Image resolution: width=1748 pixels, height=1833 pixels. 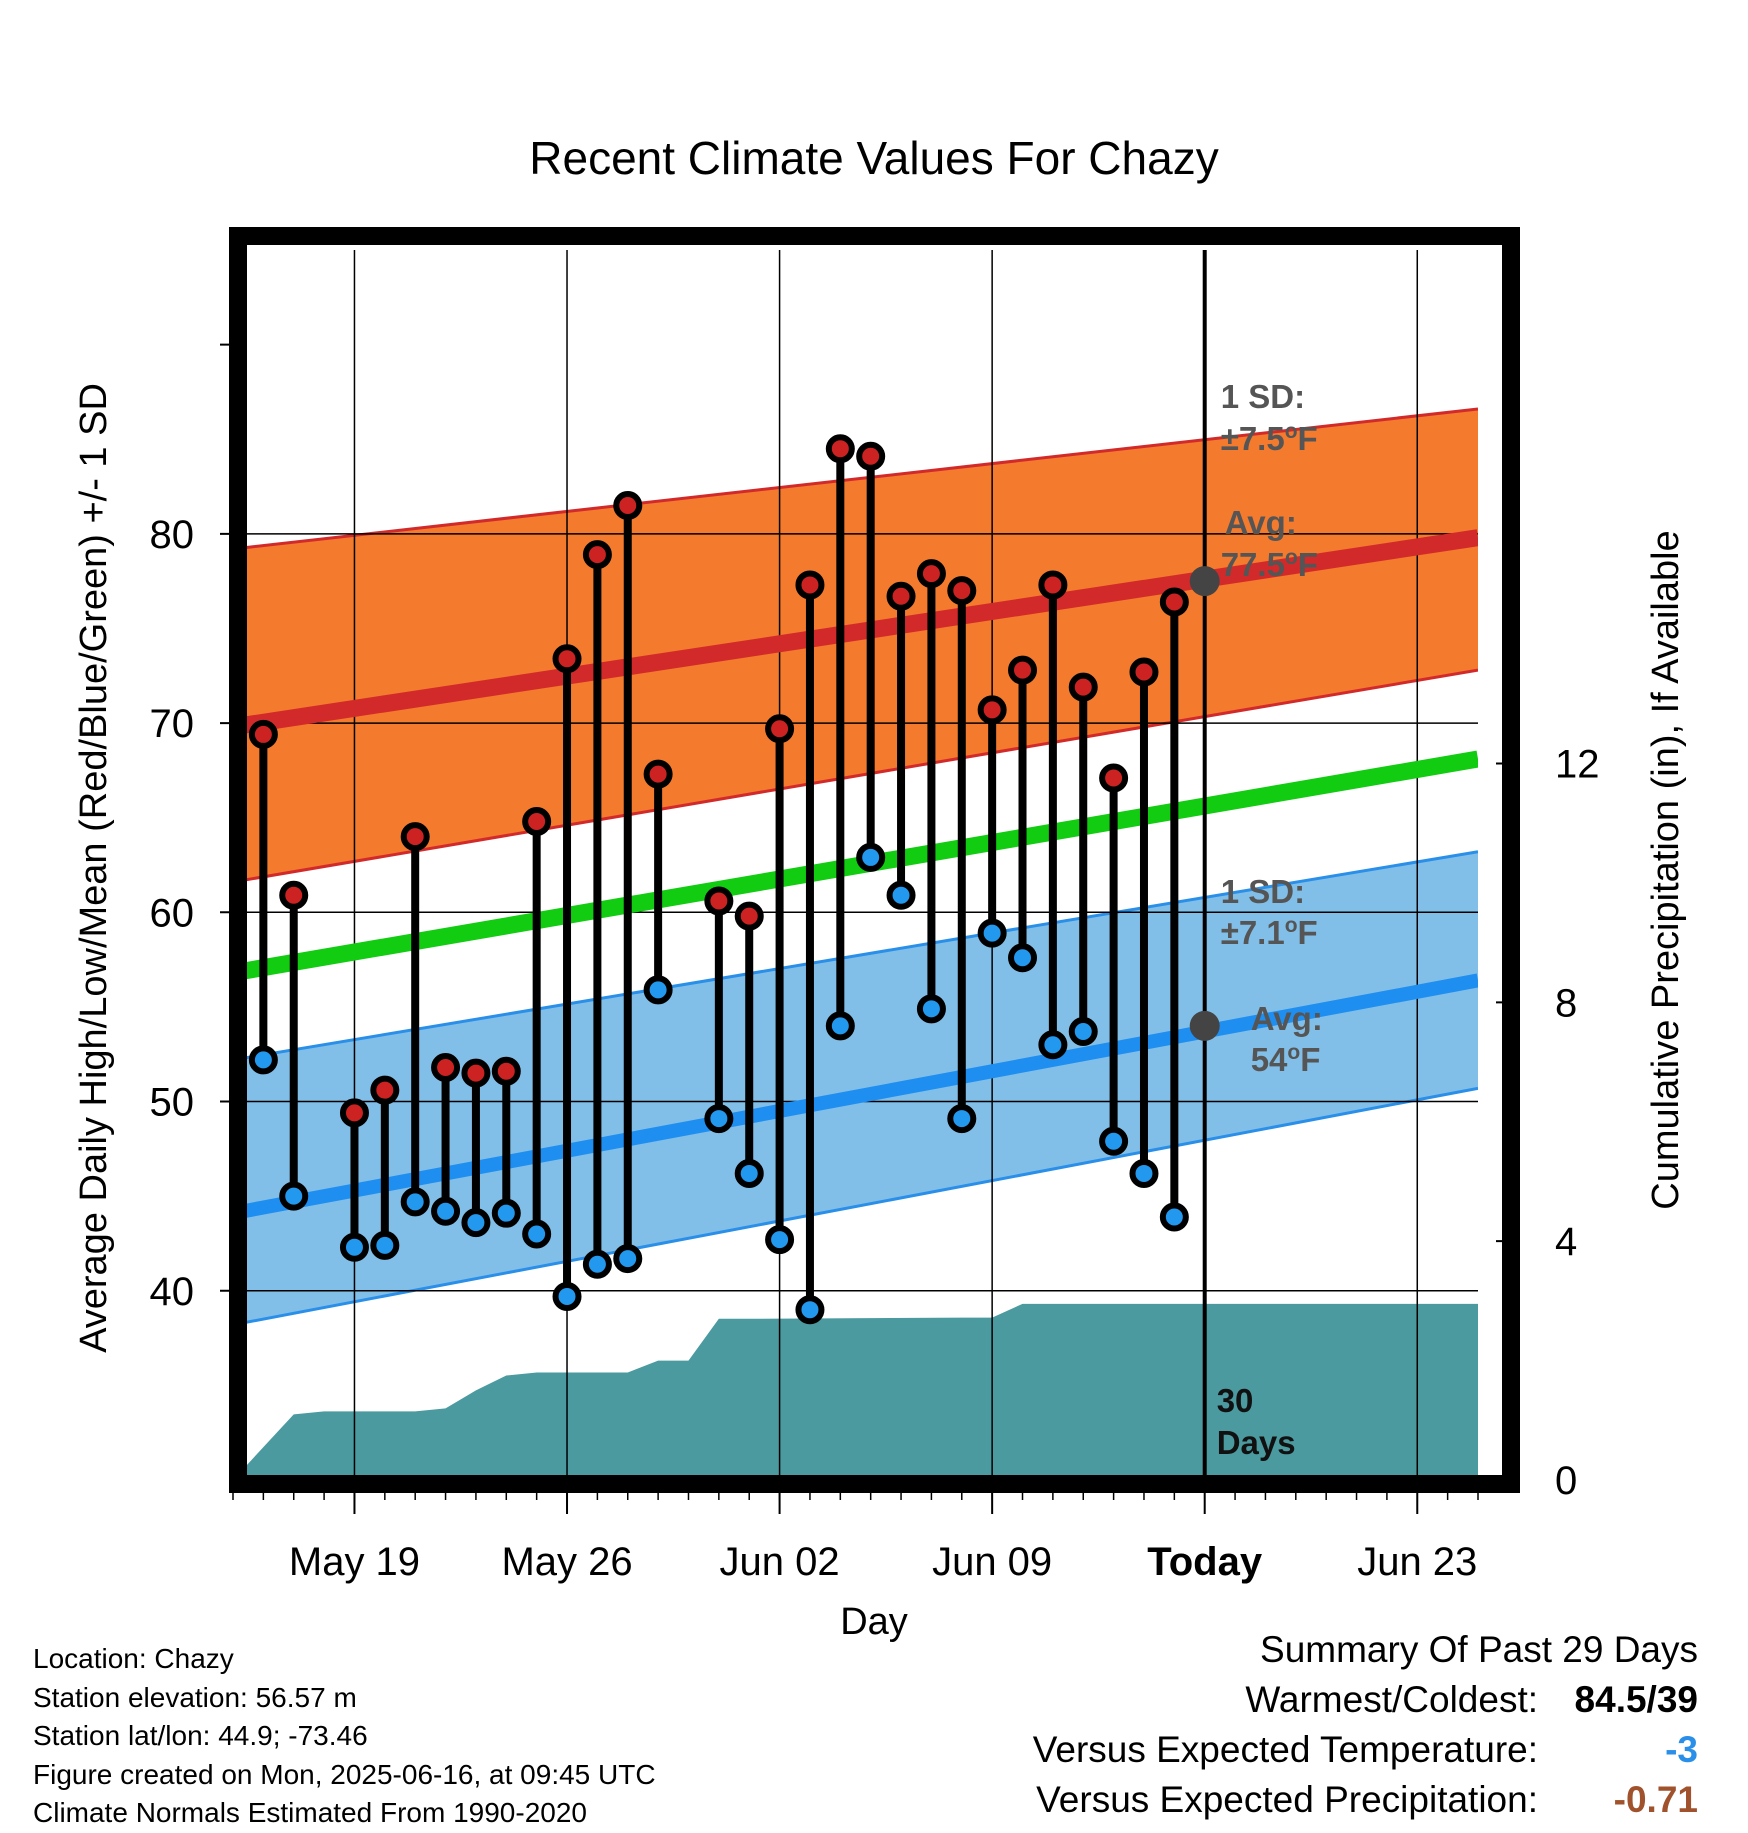 I want to click on avg-high-line, so click(x=855, y=632).